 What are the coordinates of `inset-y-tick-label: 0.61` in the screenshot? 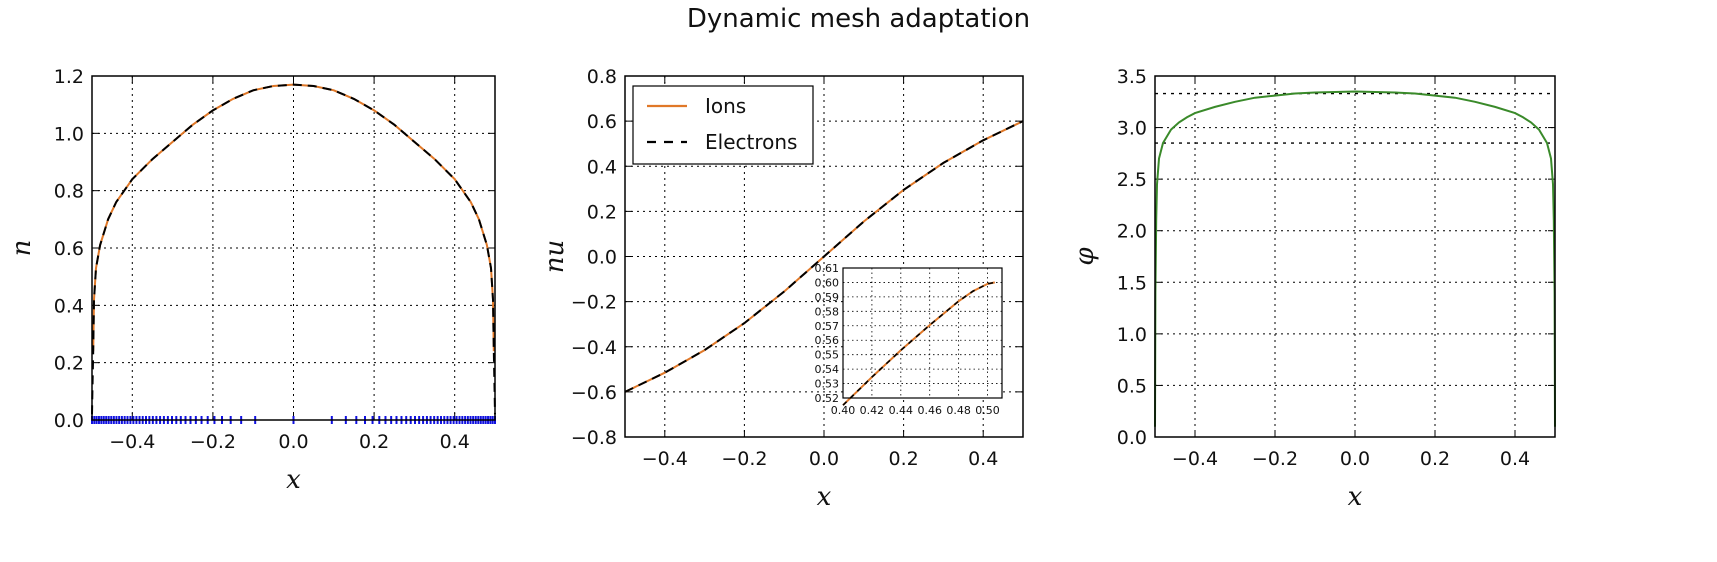 It's located at (827, 268).